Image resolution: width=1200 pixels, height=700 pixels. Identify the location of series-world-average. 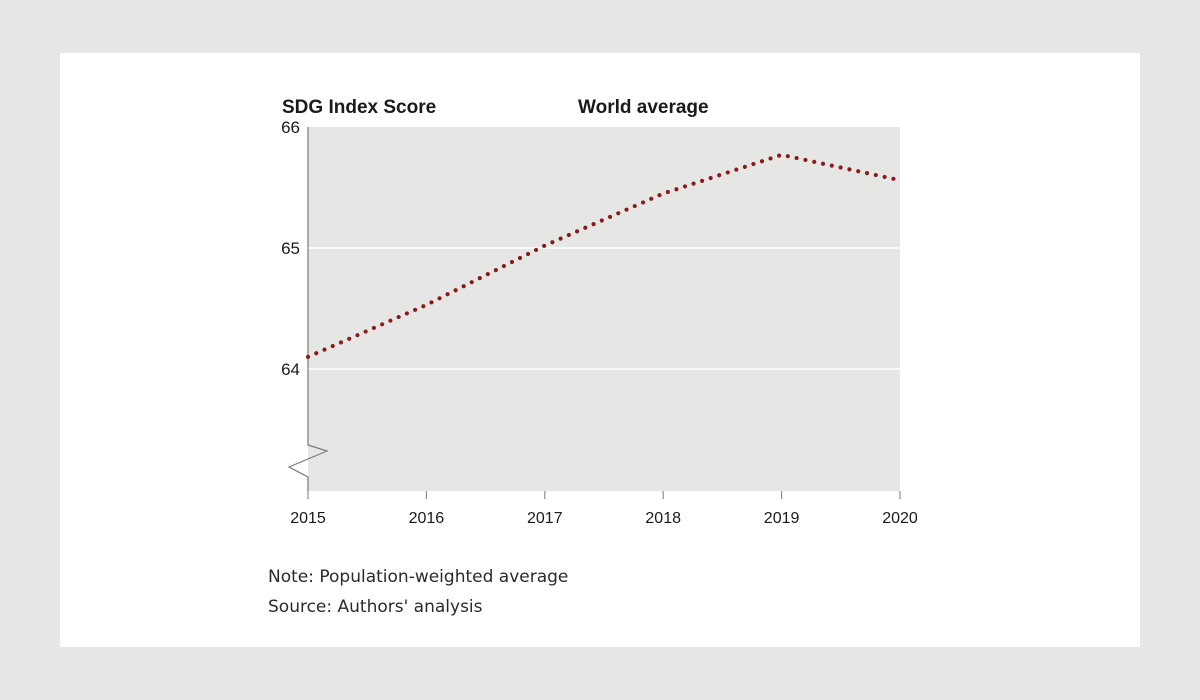
(604, 255).